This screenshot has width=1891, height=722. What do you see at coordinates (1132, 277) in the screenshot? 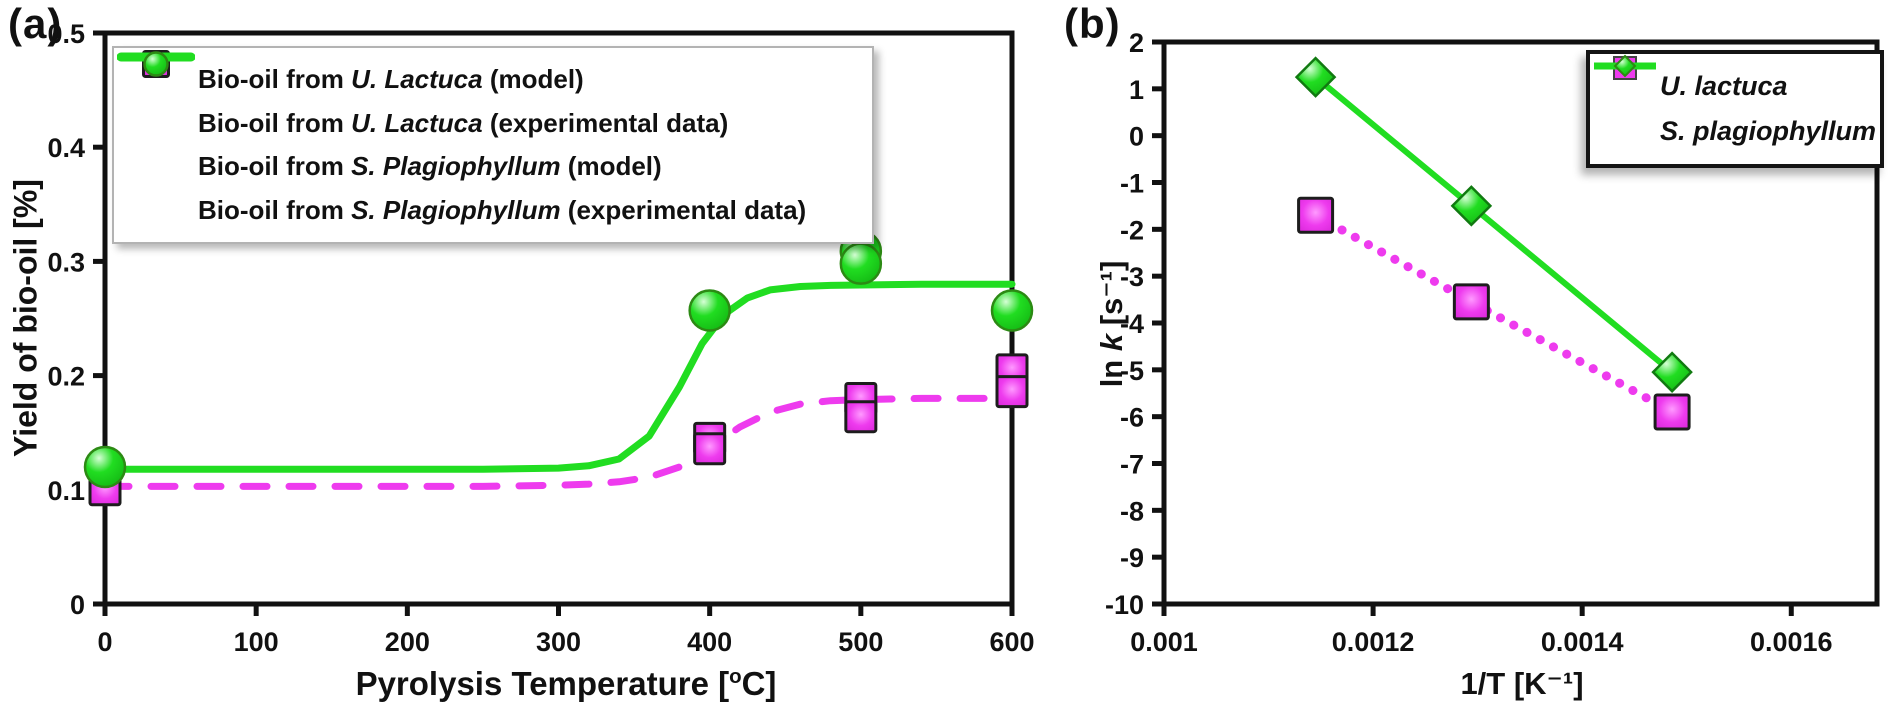
I see `svg-text: -3` at bounding box center [1132, 277].